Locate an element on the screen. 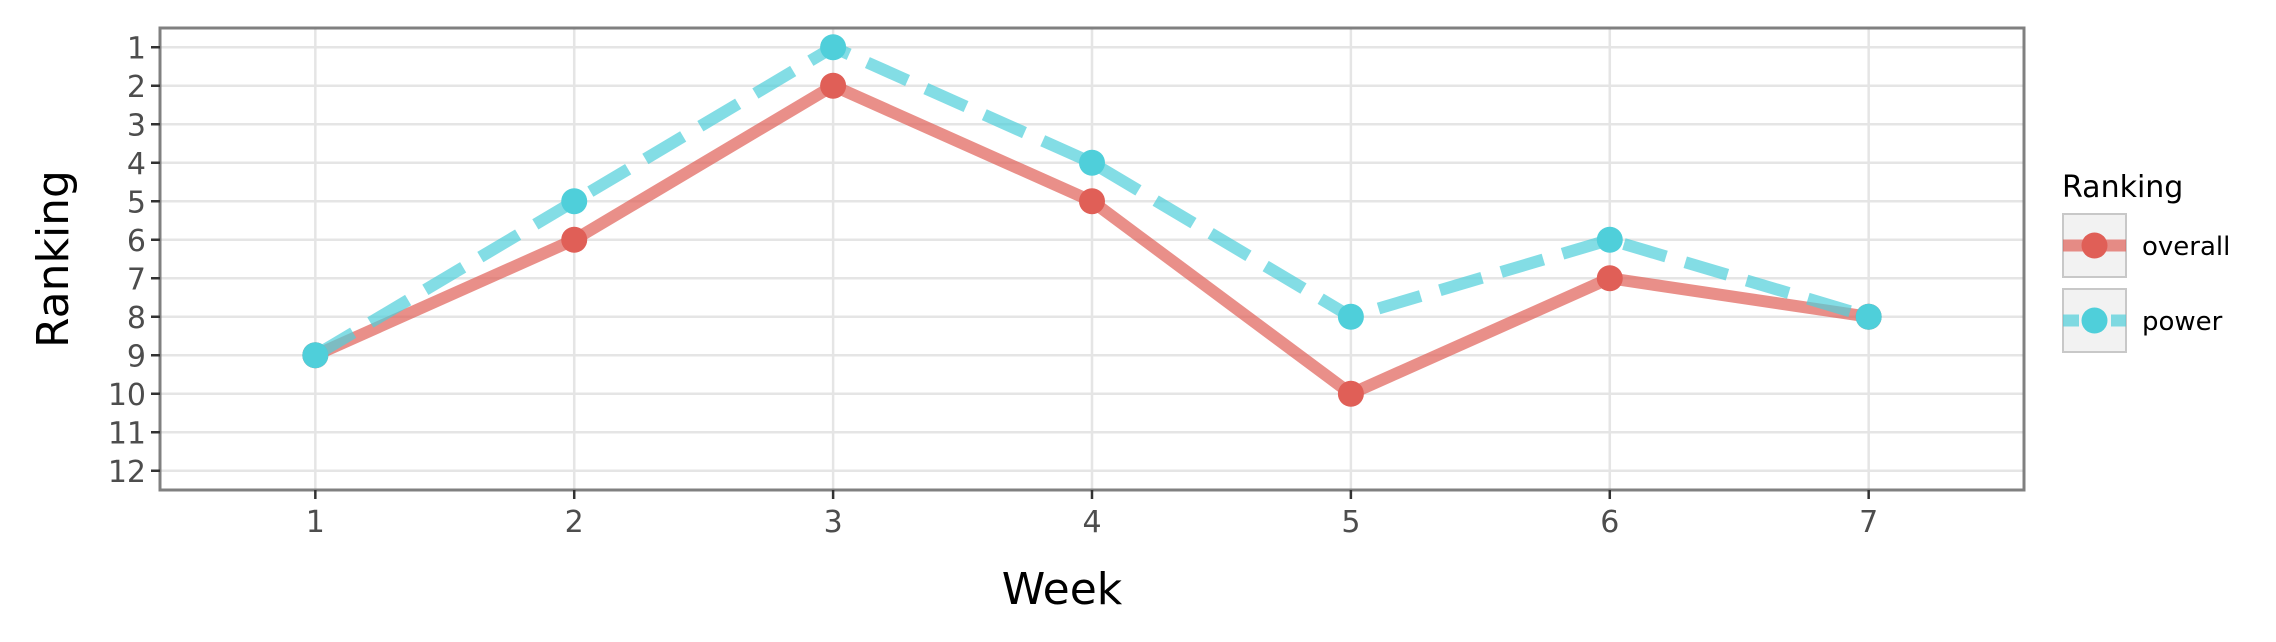 The image size is (2276, 642). y-tick-label: 2 is located at coordinates (136, 87).